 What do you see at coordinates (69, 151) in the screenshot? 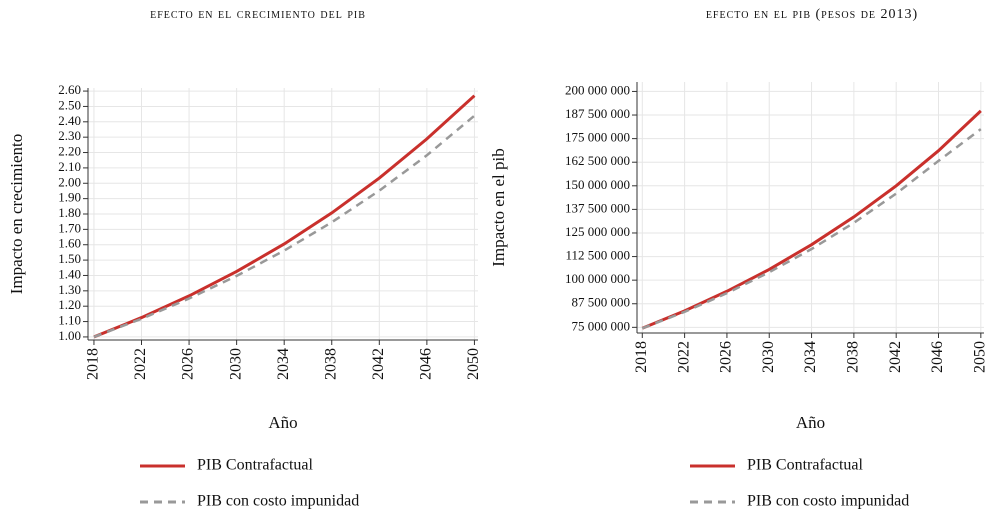
I see `y-tick-label: 2.20` at bounding box center [69, 151].